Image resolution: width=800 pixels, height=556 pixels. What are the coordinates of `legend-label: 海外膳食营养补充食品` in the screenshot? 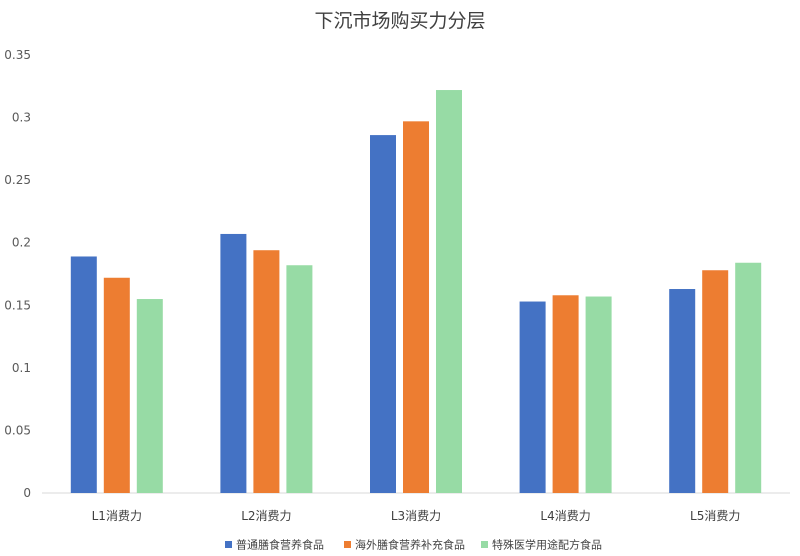 It's located at (410, 545).